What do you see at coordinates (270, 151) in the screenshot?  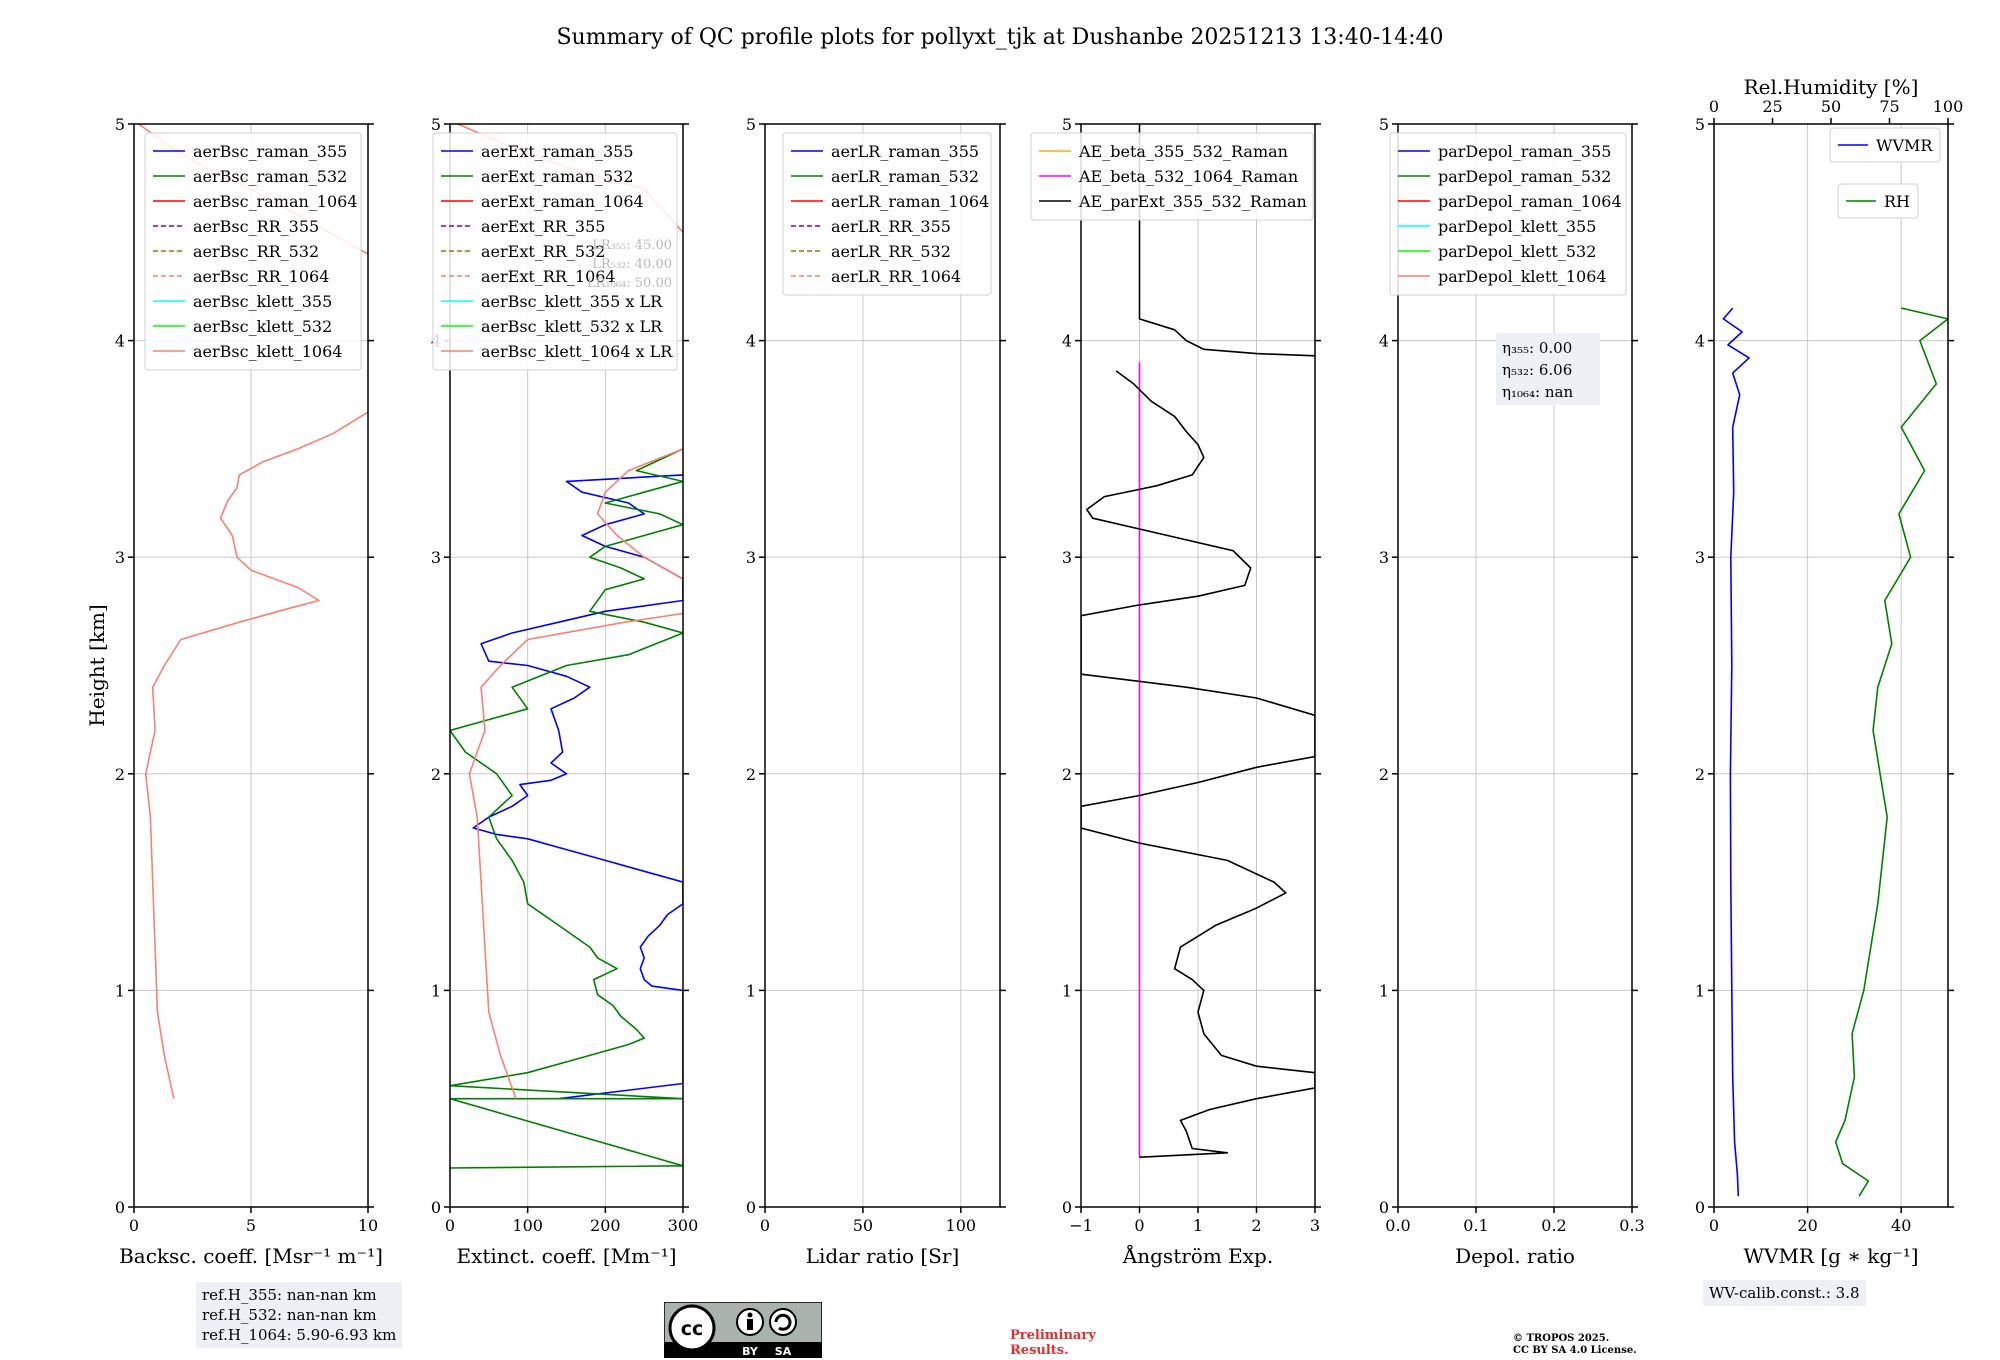 I see `legend-label: aerBsc_raman_355` at bounding box center [270, 151].